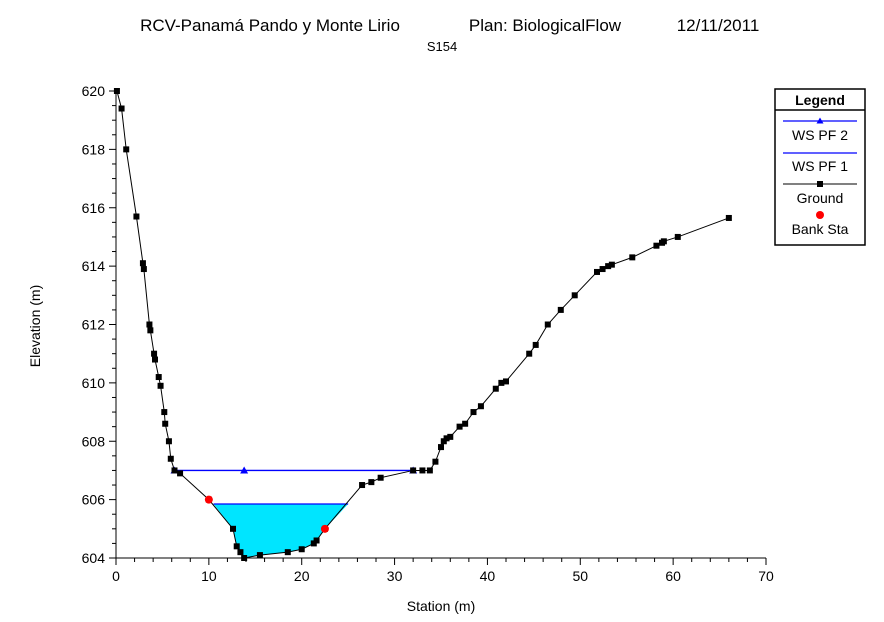 The image size is (884, 622). I want to click on legend: Legend WS PF 2 WS PF 1 Ground Bank Sta, so click(820, 167).